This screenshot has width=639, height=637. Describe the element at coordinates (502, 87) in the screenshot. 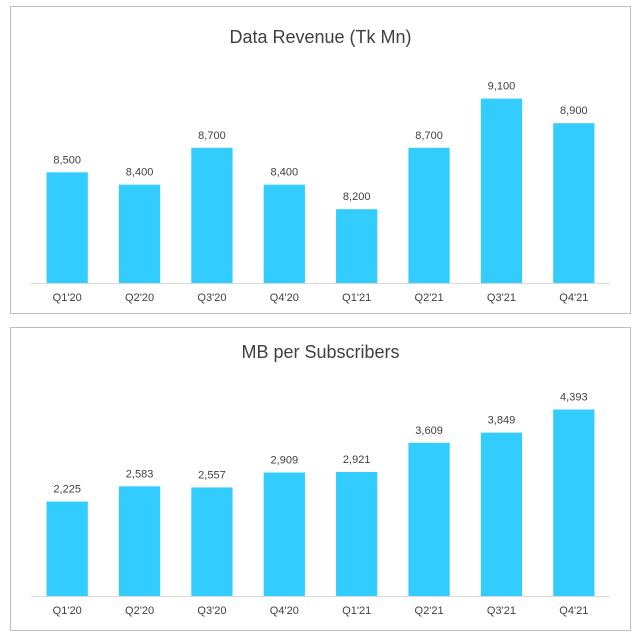

I see `data-label: 9,100` at that location.